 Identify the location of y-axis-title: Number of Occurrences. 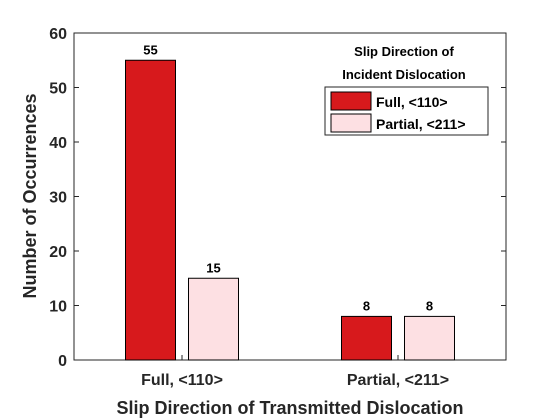
(30, 195).